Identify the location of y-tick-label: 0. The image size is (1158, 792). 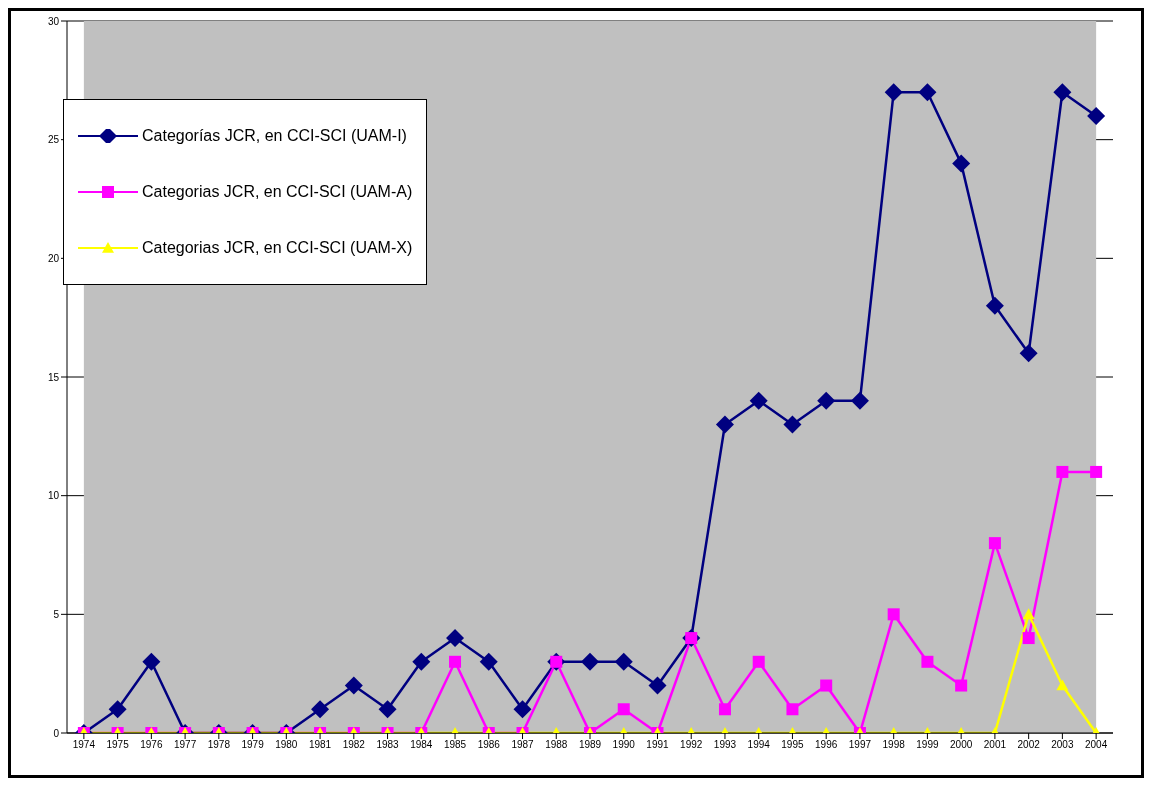
(56, 733).